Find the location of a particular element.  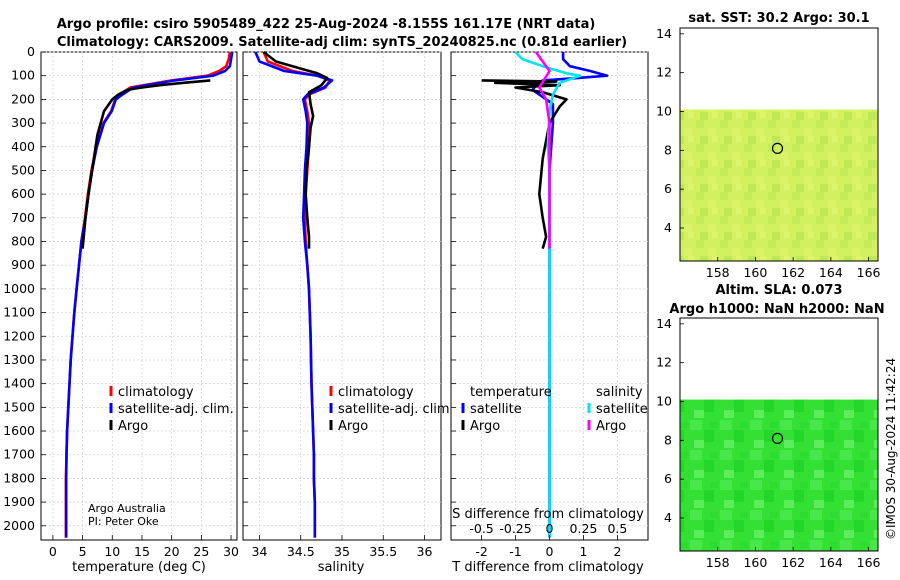

x-tick-label: 2 is located at coordinates (617, 551).